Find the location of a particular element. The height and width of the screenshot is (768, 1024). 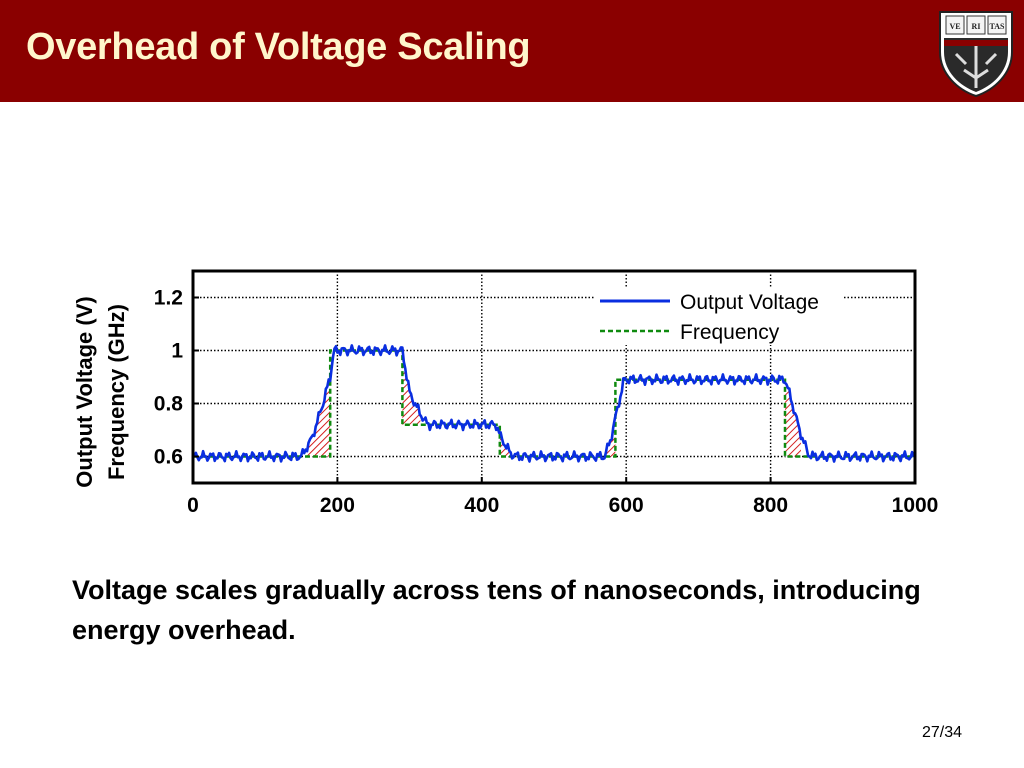

y-tick-label: 1 is located at coordinates (177, 351).